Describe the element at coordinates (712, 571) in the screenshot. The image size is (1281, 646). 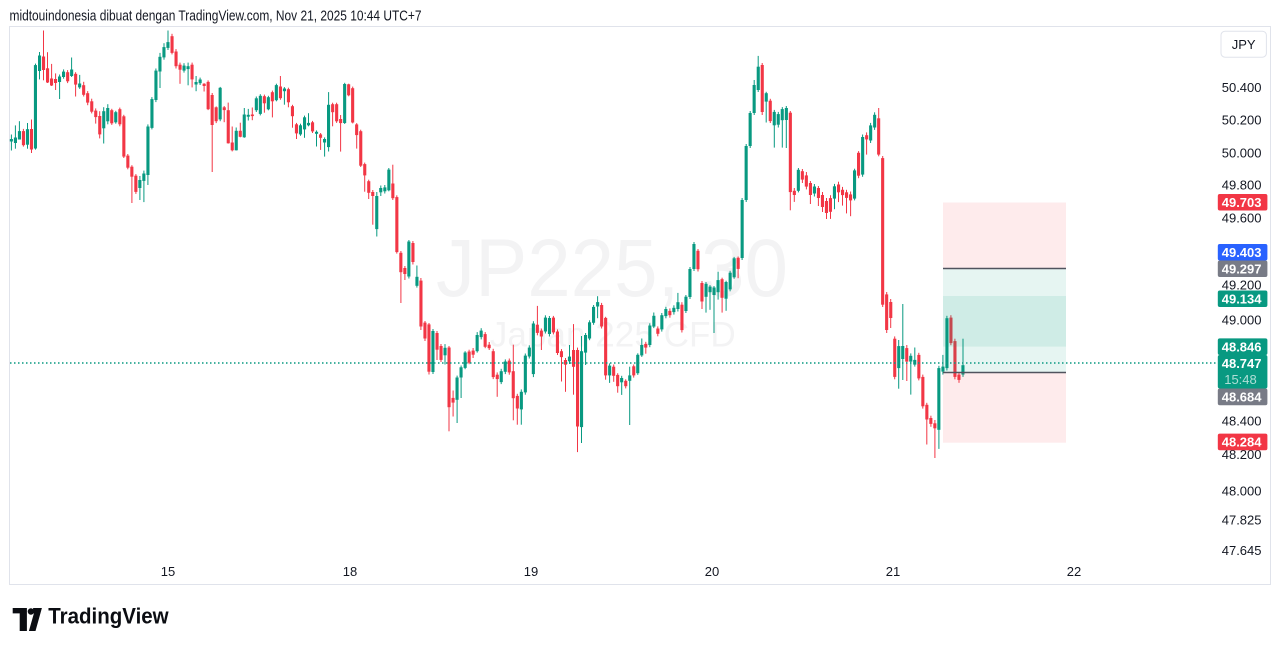
I see `svg-text: 20` at that location.